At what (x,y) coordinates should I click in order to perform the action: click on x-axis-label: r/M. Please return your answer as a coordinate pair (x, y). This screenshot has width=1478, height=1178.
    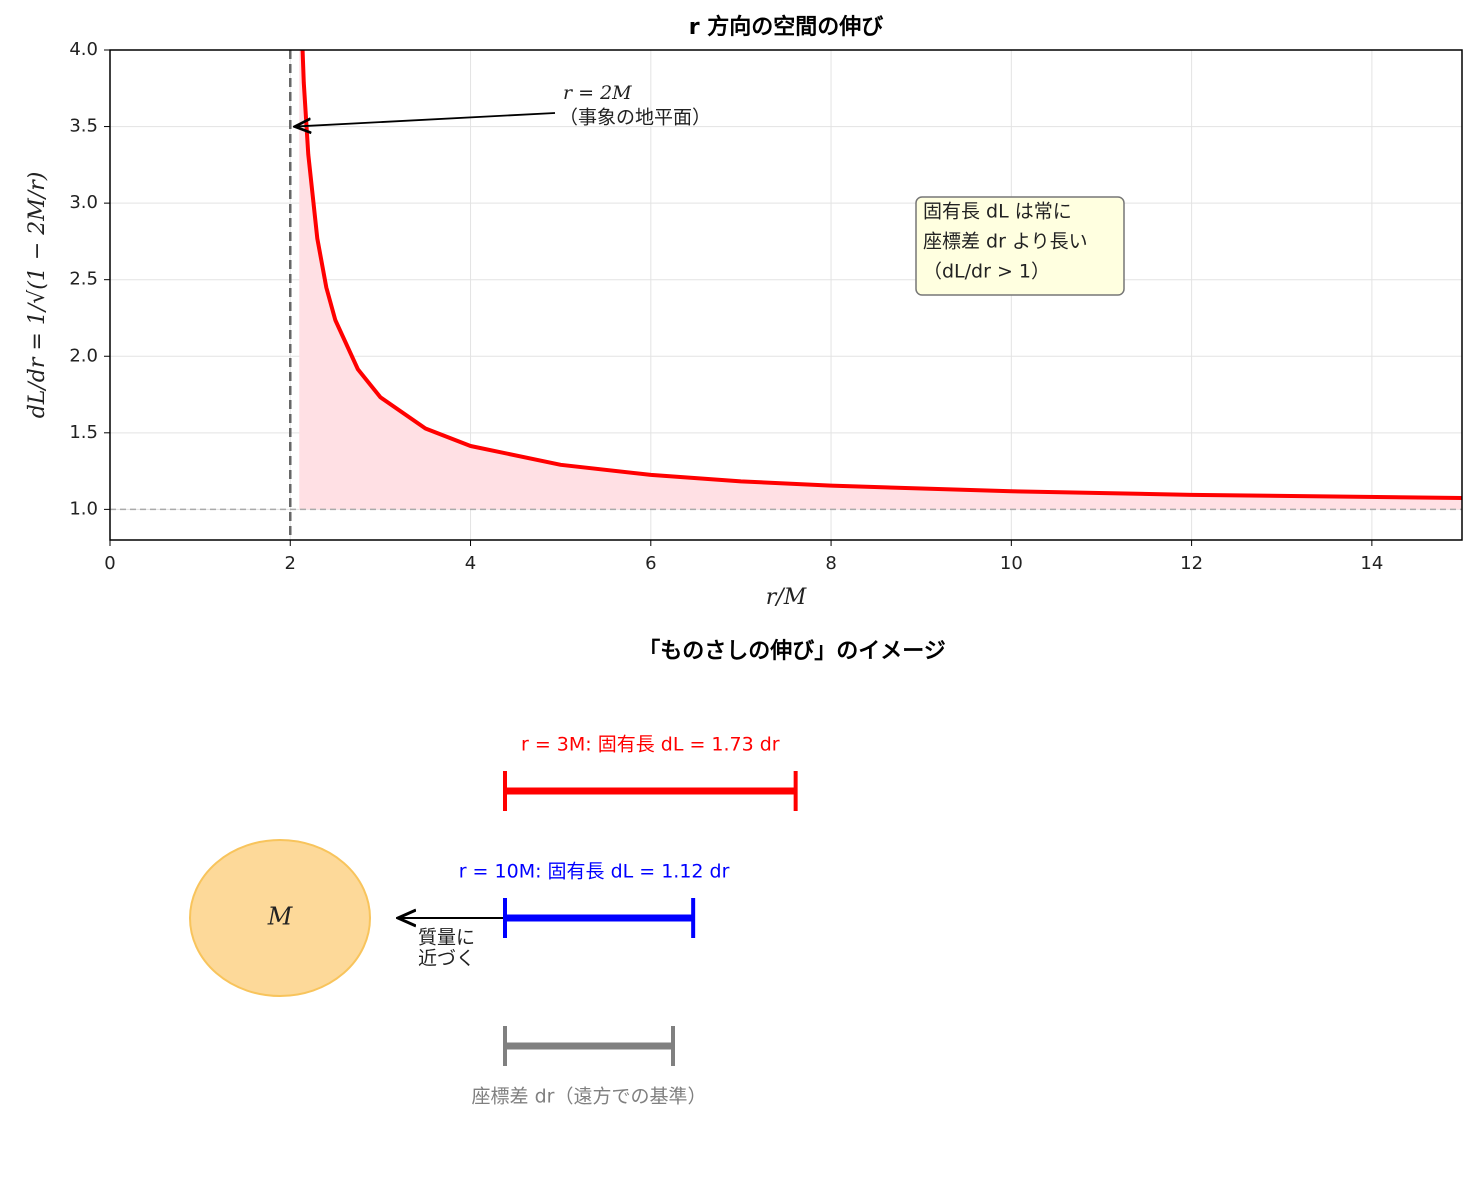
    Looking at the image, I should click on (786, 597).